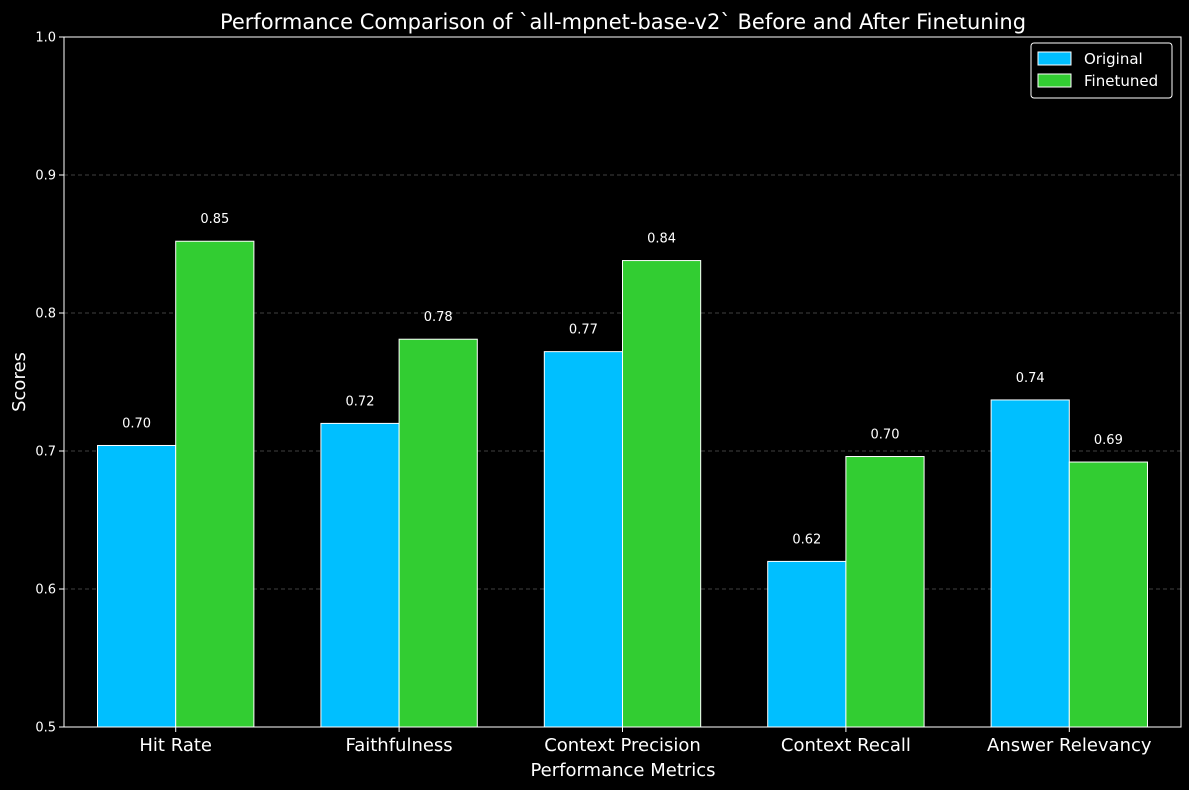 The height and width of the screenshot is (790, 1189). I want to click on value-label: 0.72, so click(360, 401).